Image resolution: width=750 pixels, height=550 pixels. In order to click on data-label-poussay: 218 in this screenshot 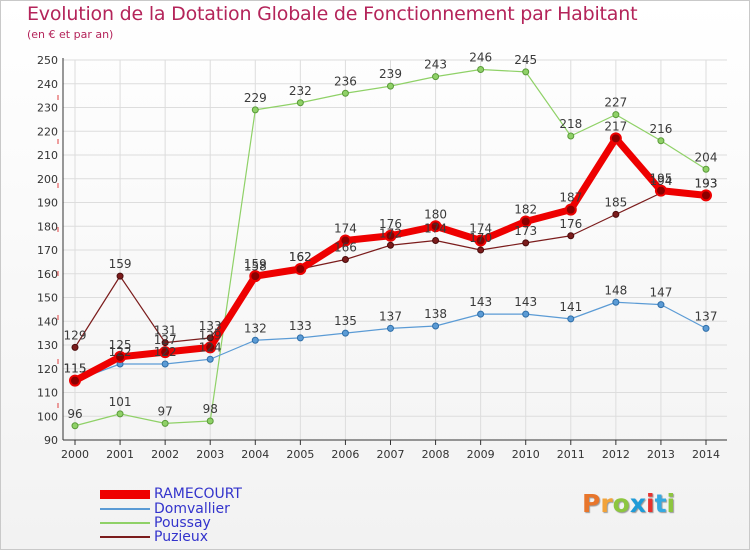, I will do `click(570, 124)`.